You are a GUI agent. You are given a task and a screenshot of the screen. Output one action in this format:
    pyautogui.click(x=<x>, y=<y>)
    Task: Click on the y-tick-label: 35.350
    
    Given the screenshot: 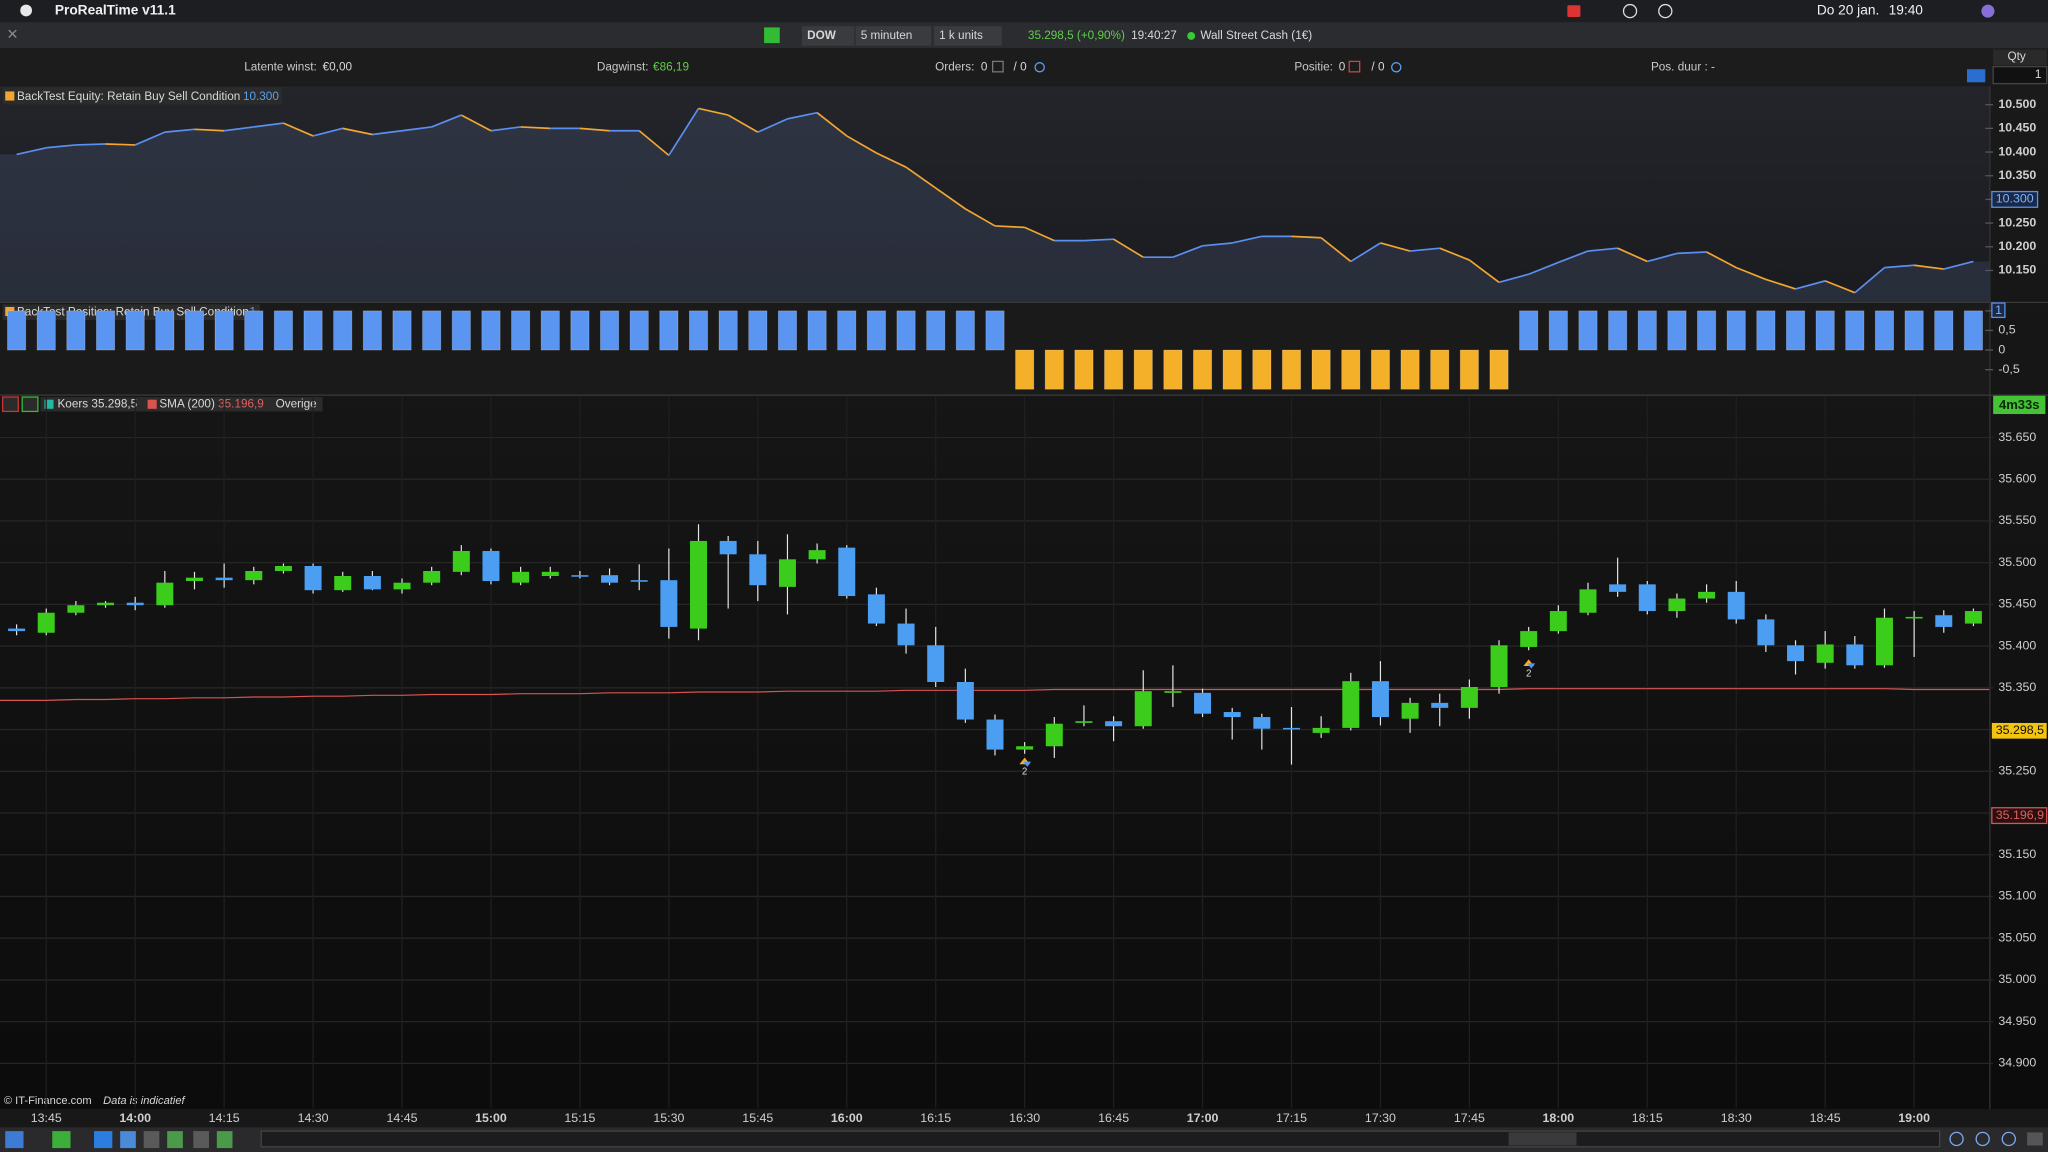 What is the action you would take?
    pyautogui.click(x=2017, y=687)
    